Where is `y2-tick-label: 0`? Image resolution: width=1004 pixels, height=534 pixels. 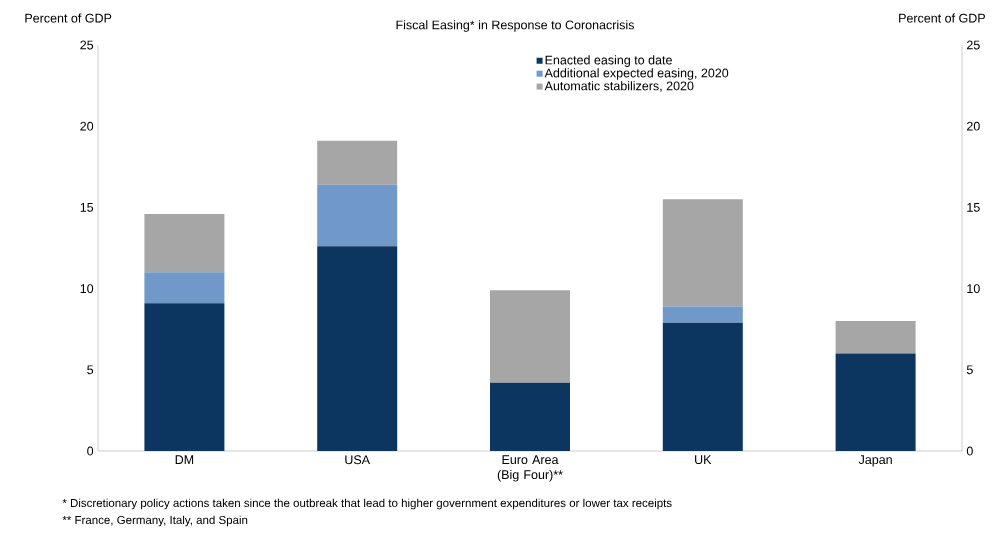 y2-tick-label: 0 is located at coordinates (969, 451).